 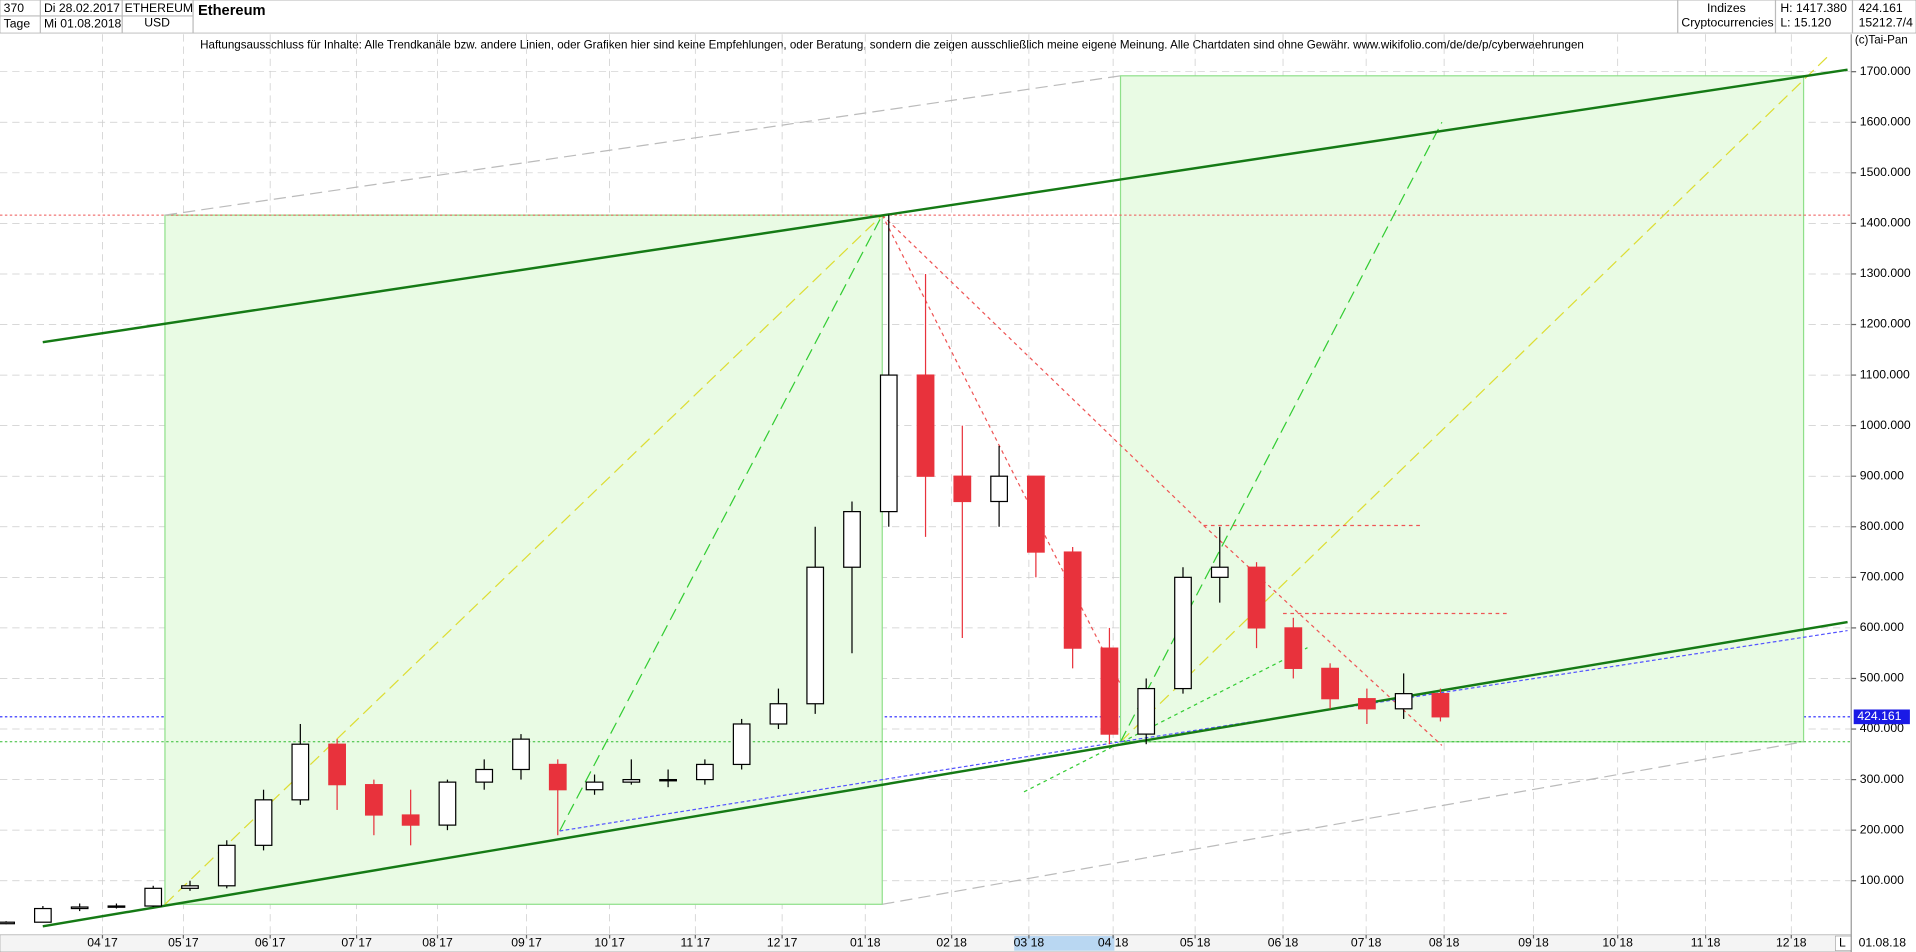 I want to click on x-tick-label: 09 18, so click(x=1533, y=943).